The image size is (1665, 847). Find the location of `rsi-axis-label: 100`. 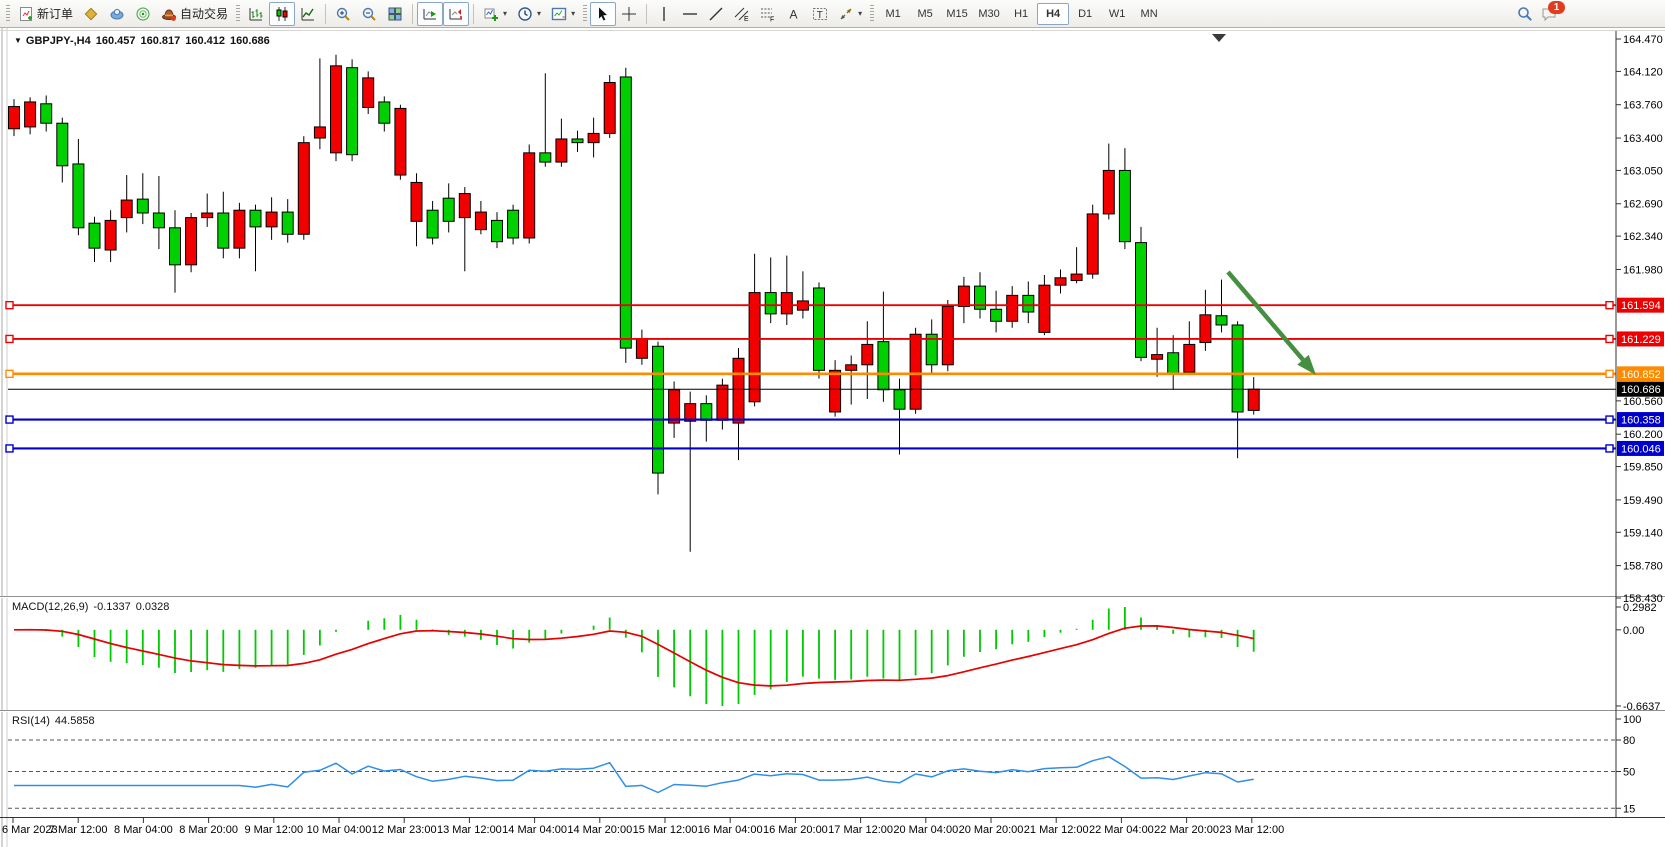

rsi-axis-label: 100 is located at coordinates (1632, 720).